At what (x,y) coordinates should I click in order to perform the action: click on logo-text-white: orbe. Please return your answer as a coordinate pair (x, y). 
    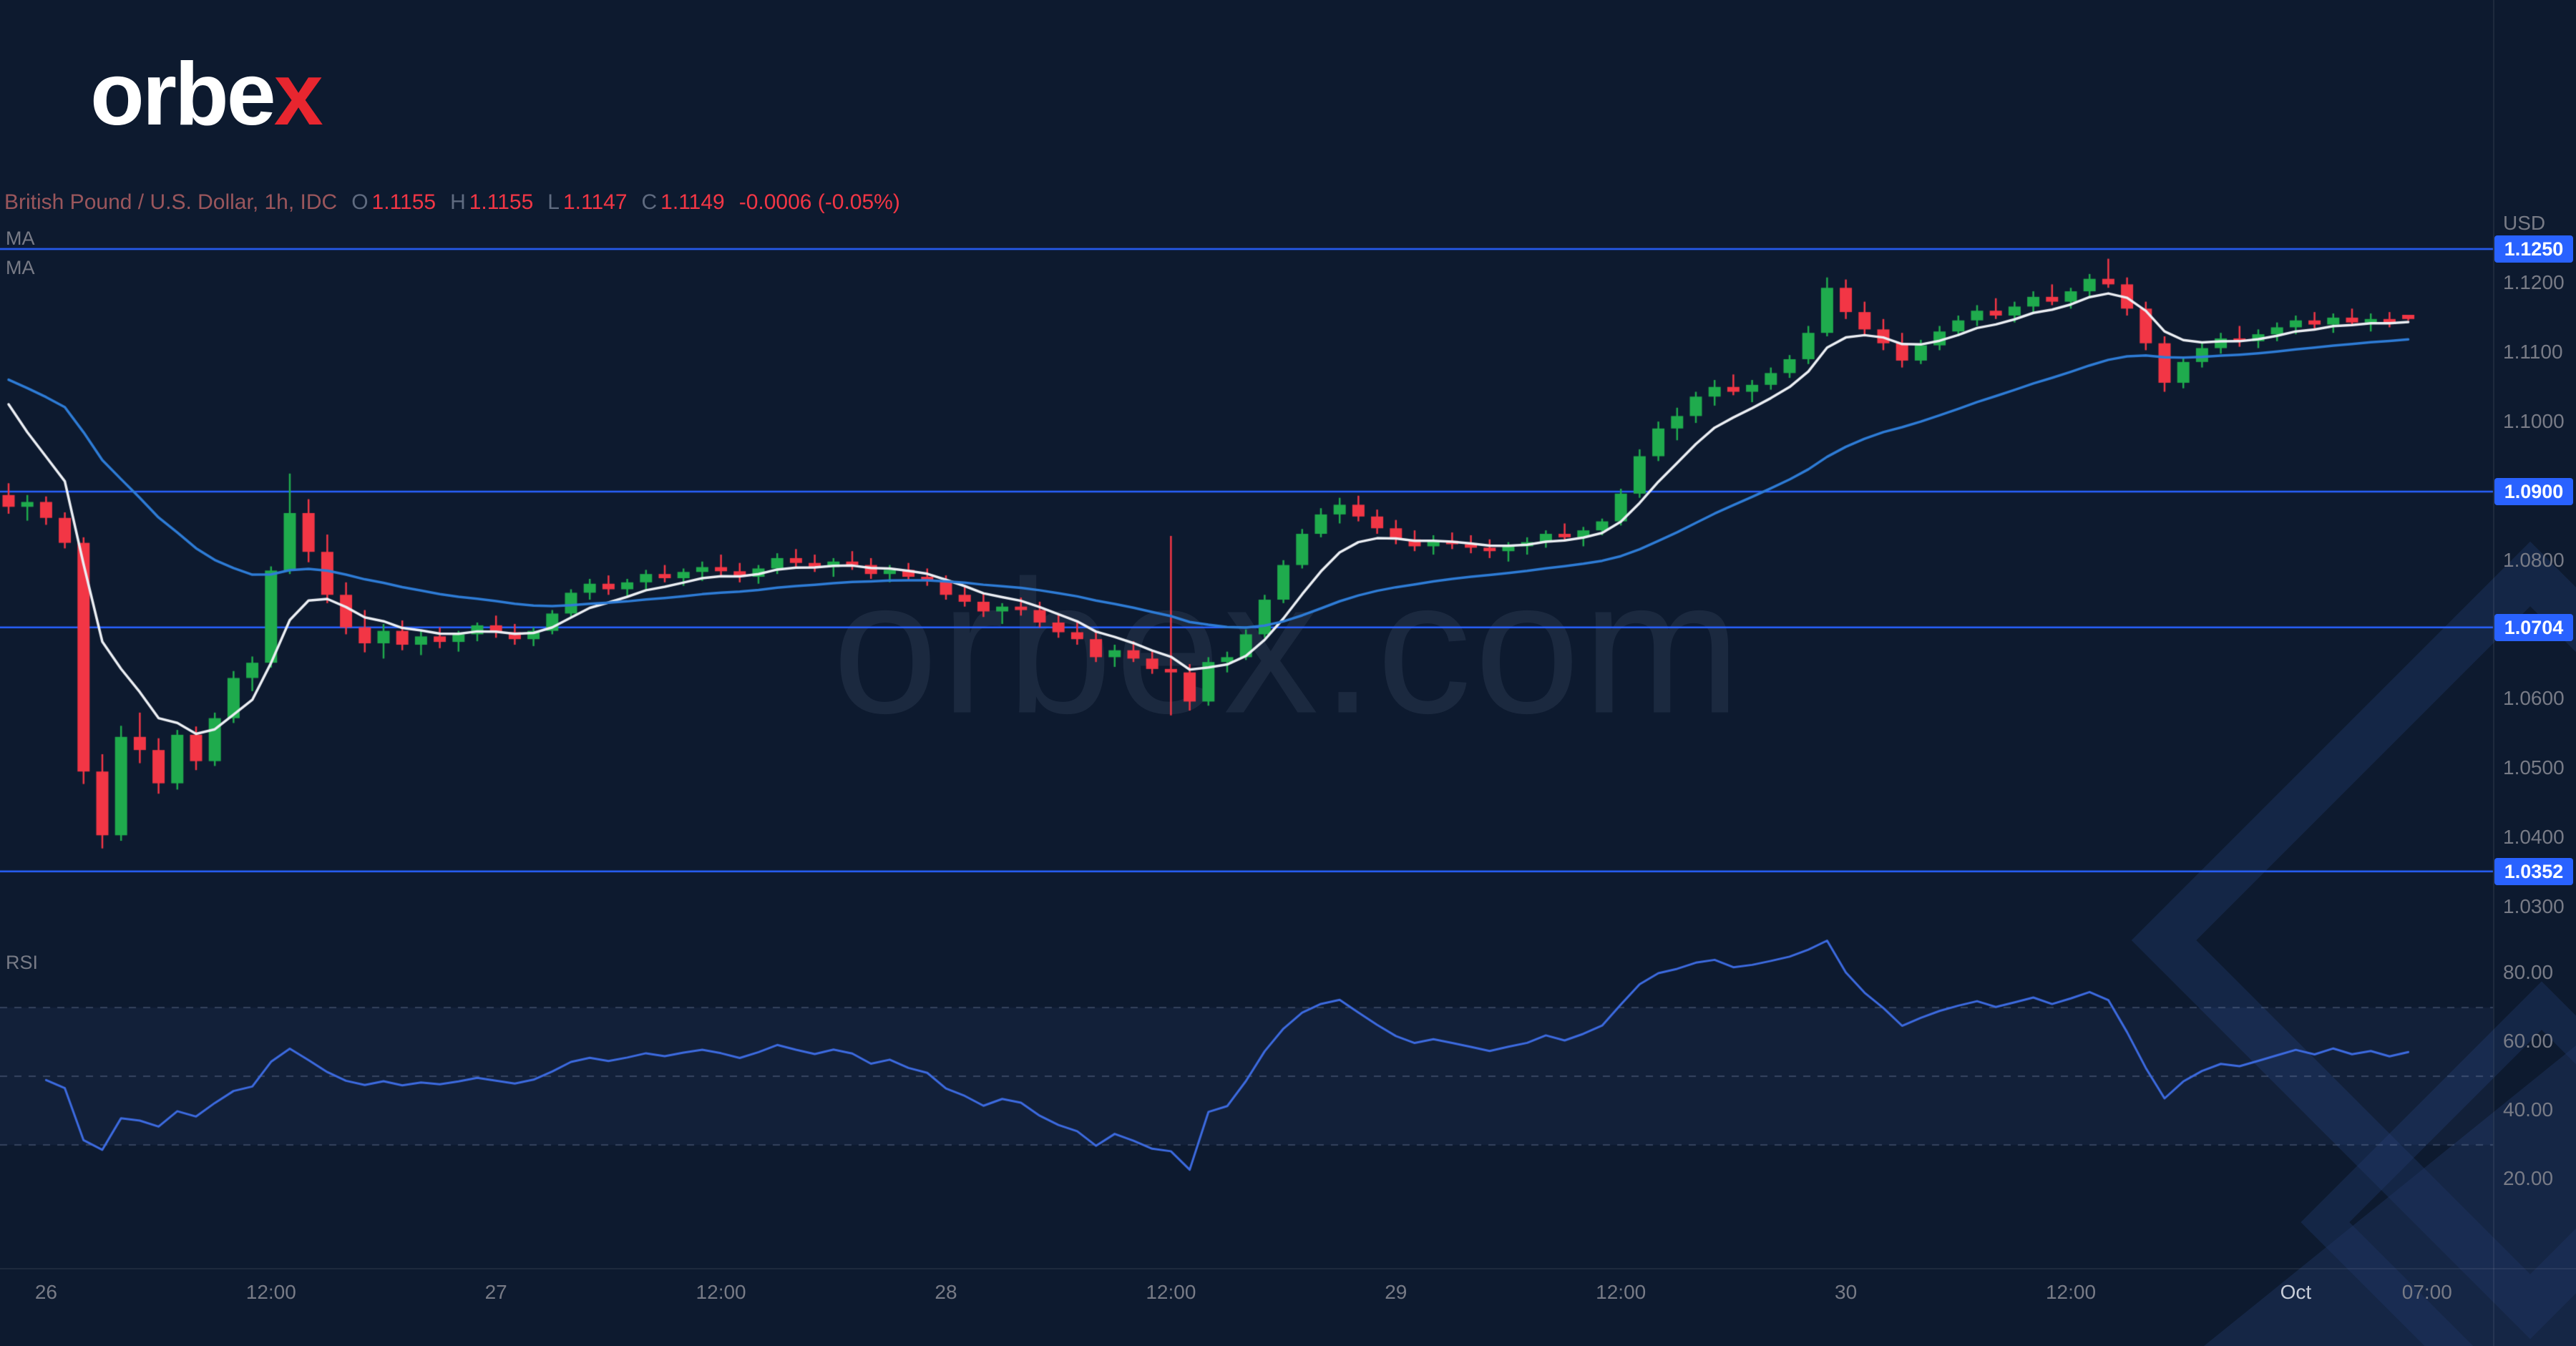
    Looking at the image, I should click on (183, 94).